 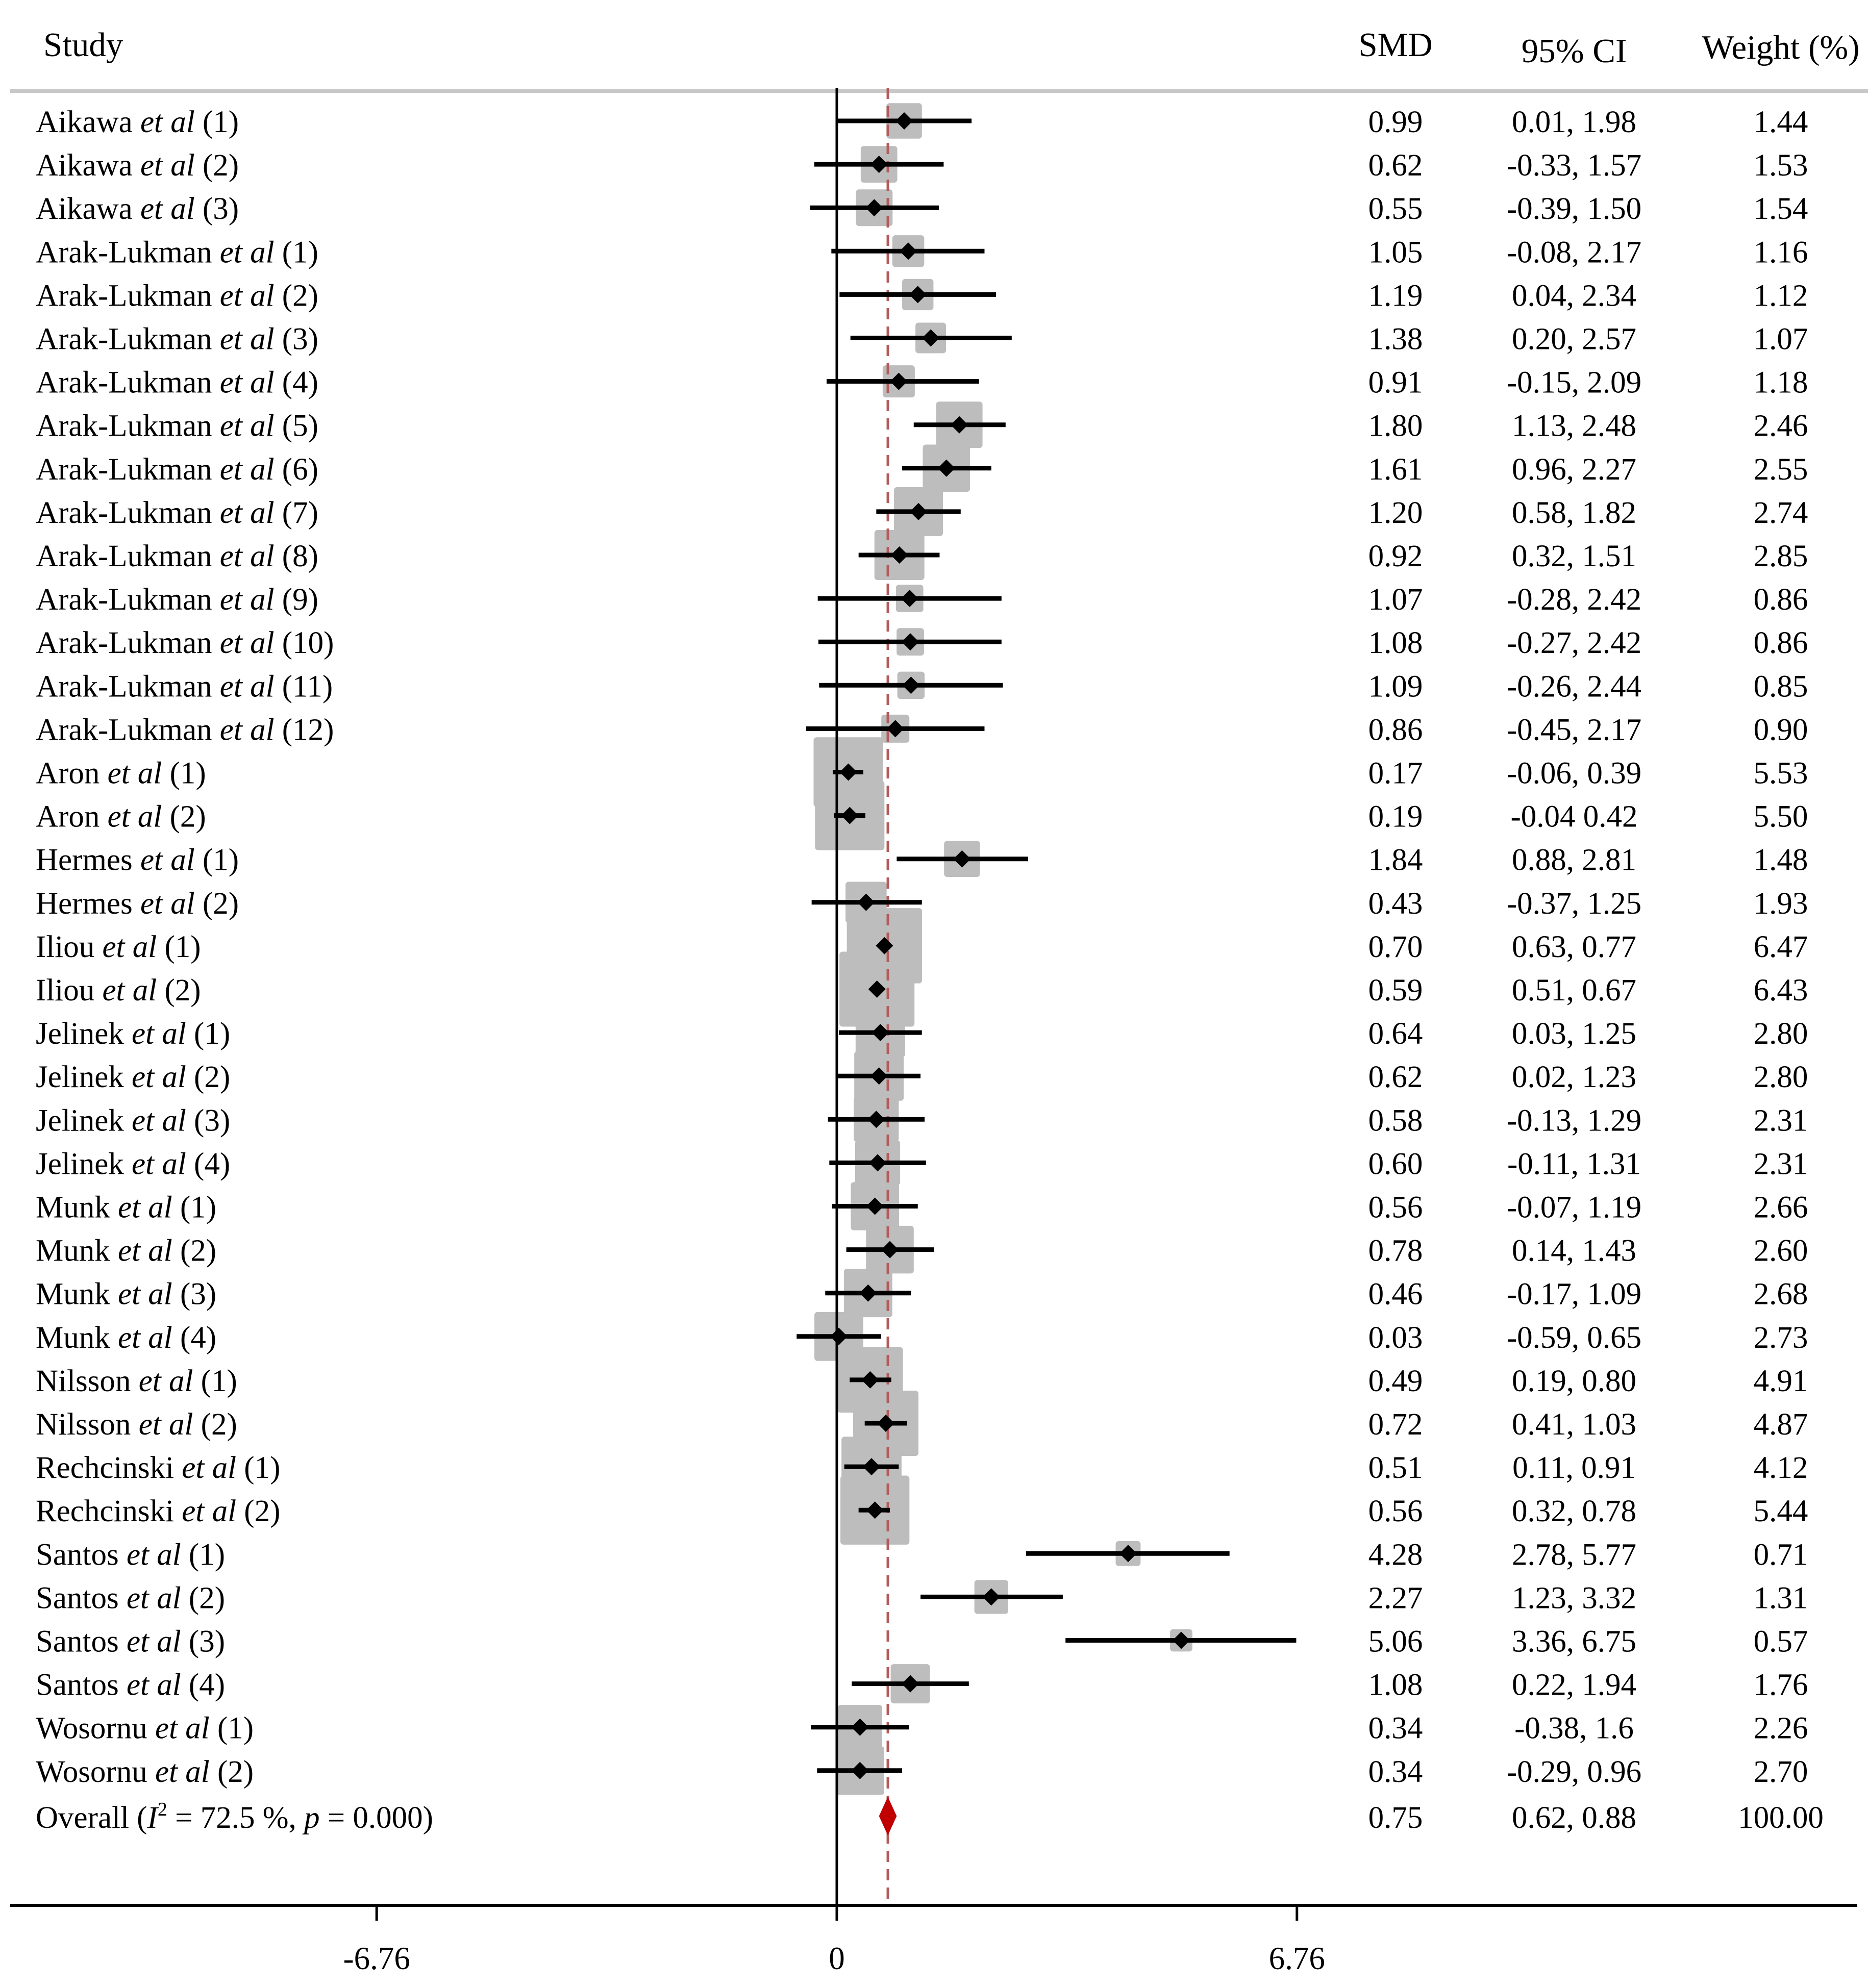 What do you see at coordinates (1395, 469) in the screenshot?
I see `study-smd: 1.61` at bounding box center [1395, 469].